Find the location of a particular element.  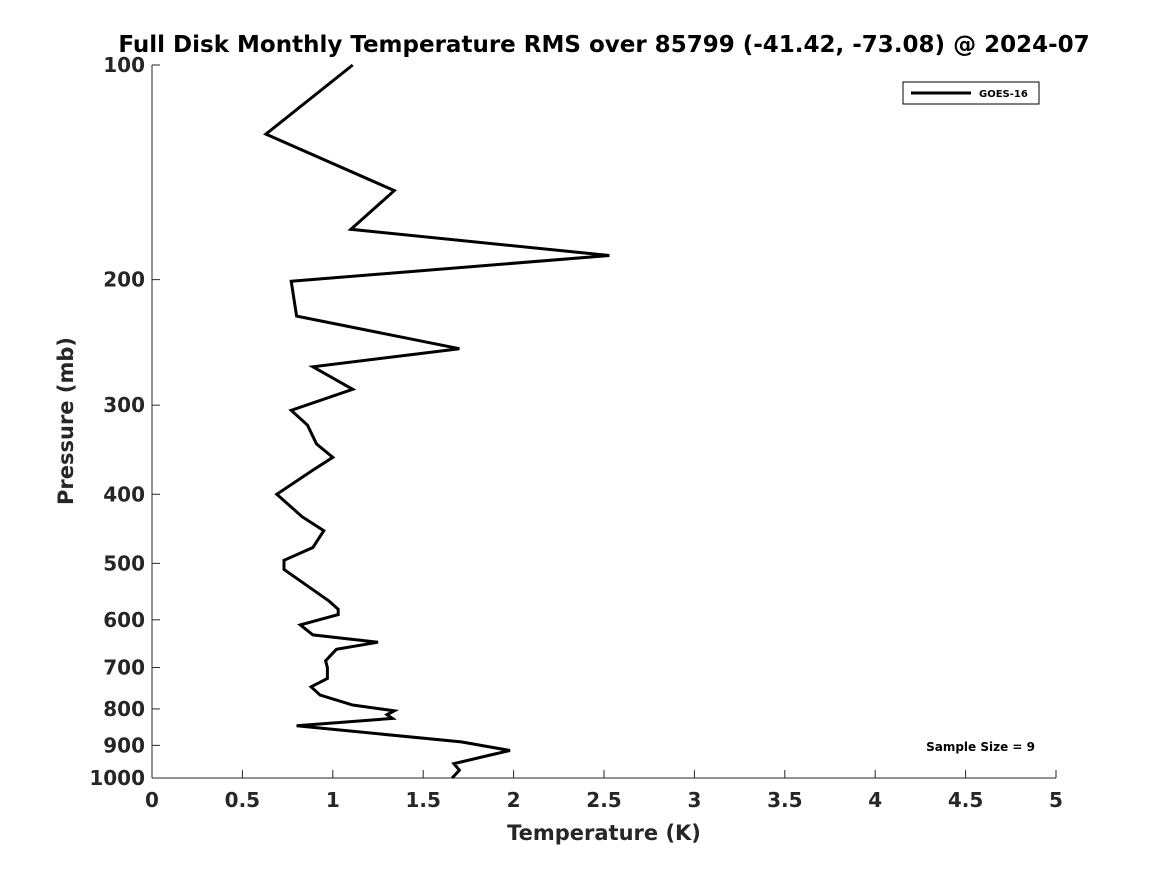

y-tick-label: 400 is located at coordinates (124, 494).